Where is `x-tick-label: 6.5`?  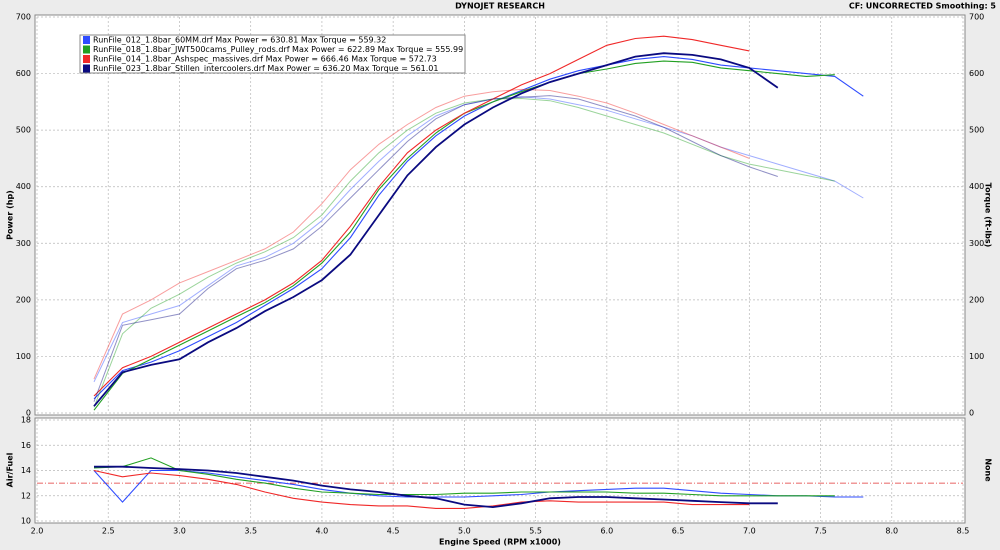 x-tick-label: 6.5 is located at coordinates (678, 531).